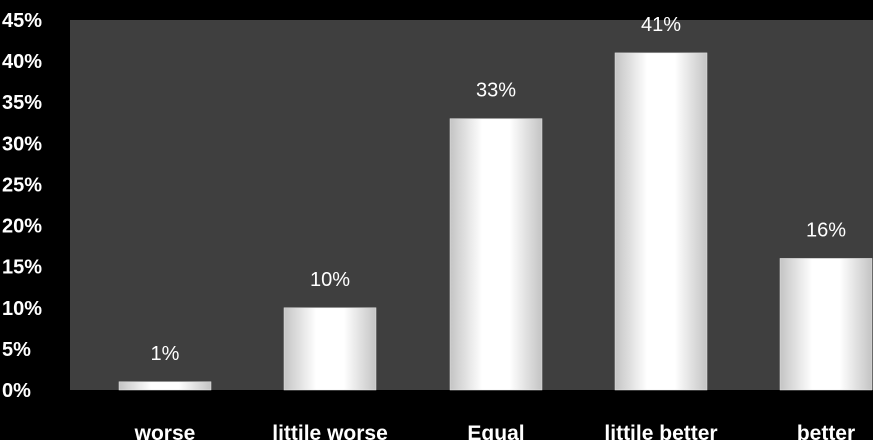  I want to click on y-tick-label: 35%, so click(22, 103).